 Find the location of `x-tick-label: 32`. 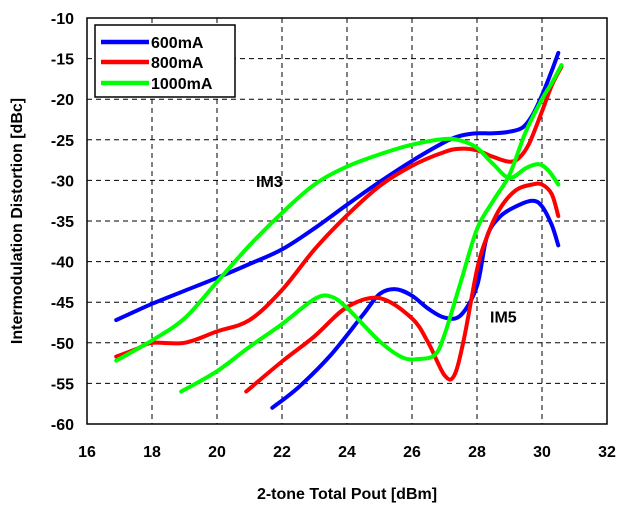

x-tick-label: 32 is located at coordinates (607, 452).